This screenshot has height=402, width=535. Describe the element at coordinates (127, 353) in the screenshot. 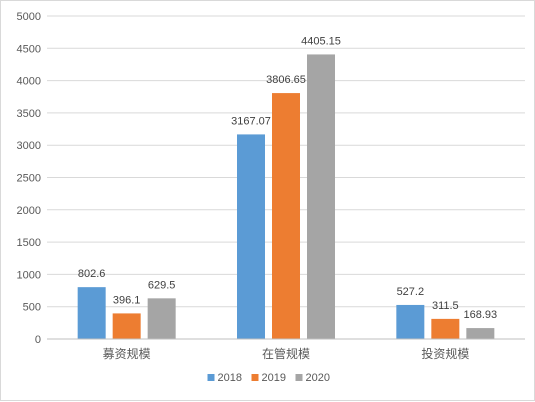

I see `x-category-label: 募资规模` at that location.